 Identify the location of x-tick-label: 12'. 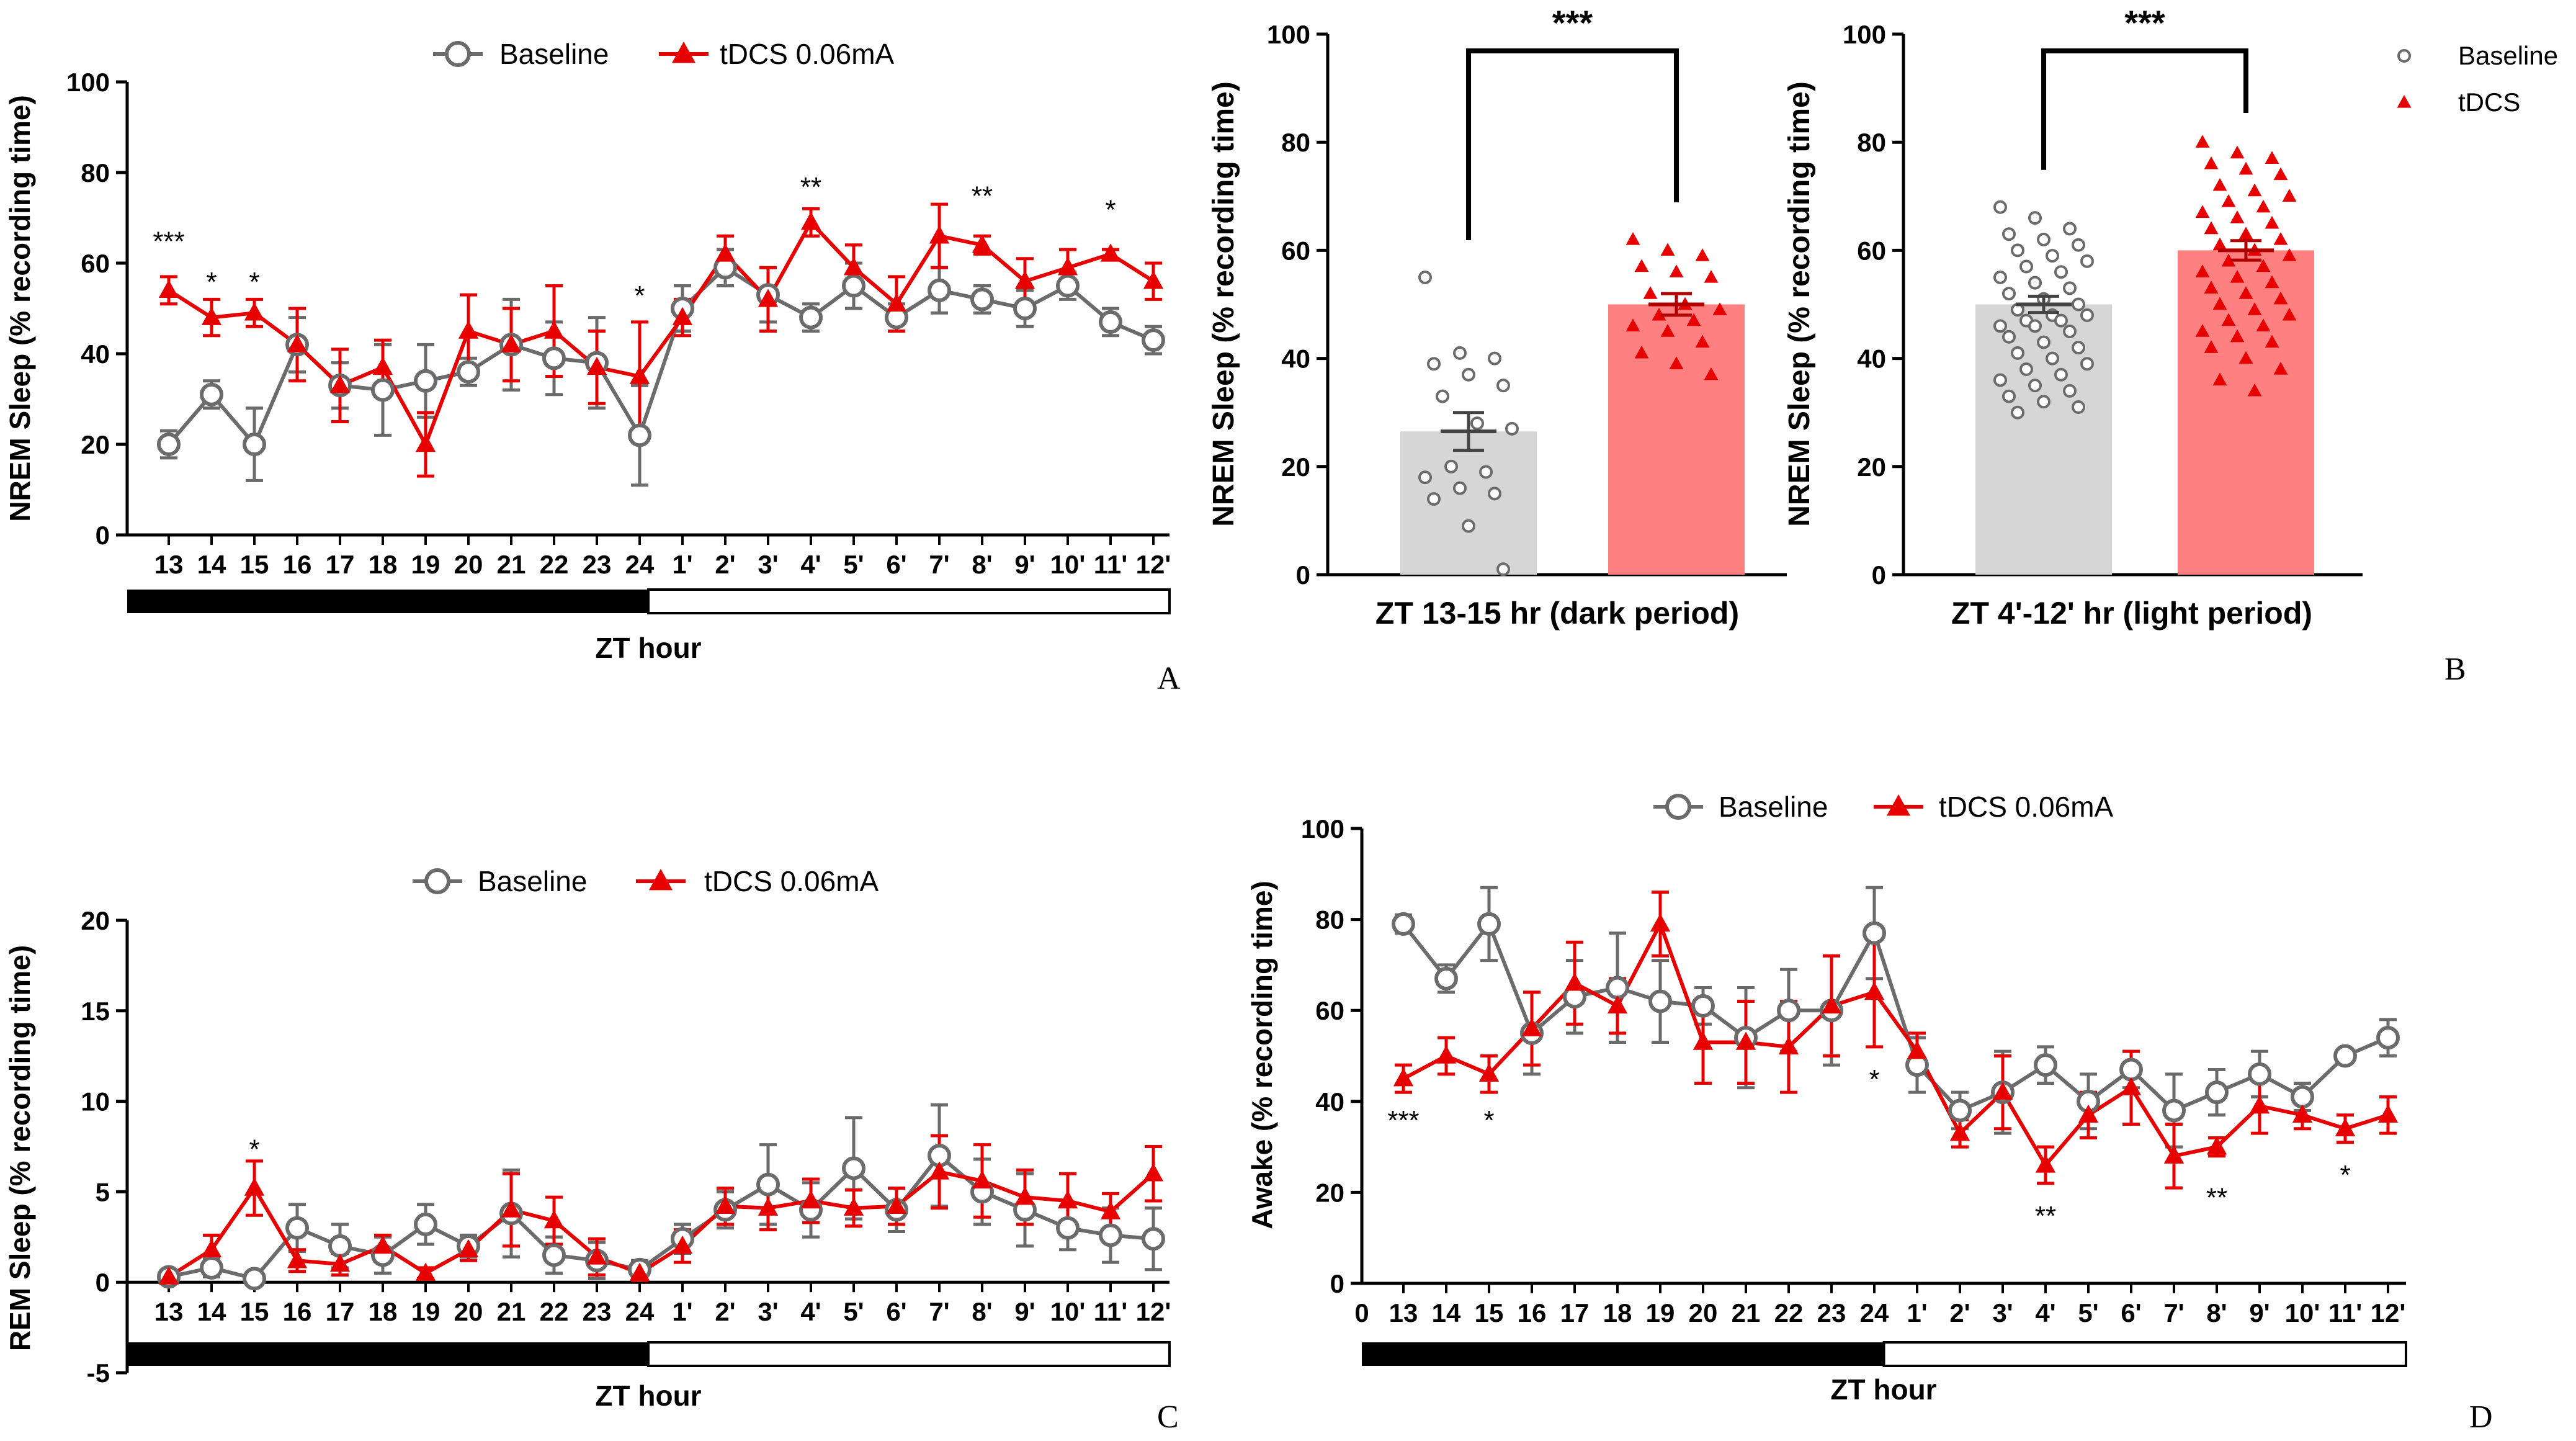
(1153, 564).